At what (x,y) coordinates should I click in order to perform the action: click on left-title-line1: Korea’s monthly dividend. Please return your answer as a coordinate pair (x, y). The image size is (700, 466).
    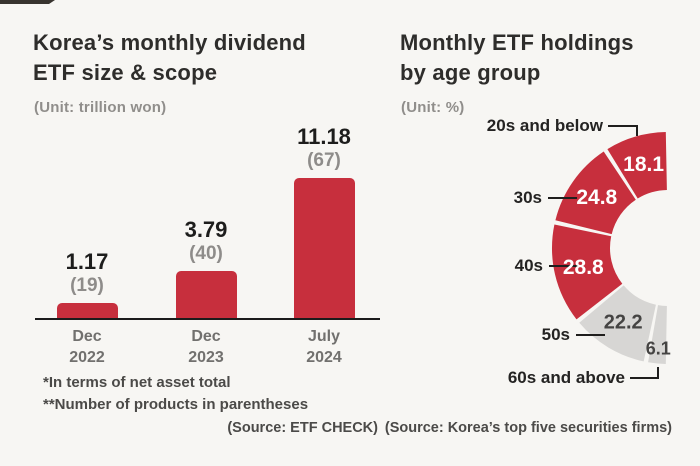
    Looking at the image, I should click on (169, 42).